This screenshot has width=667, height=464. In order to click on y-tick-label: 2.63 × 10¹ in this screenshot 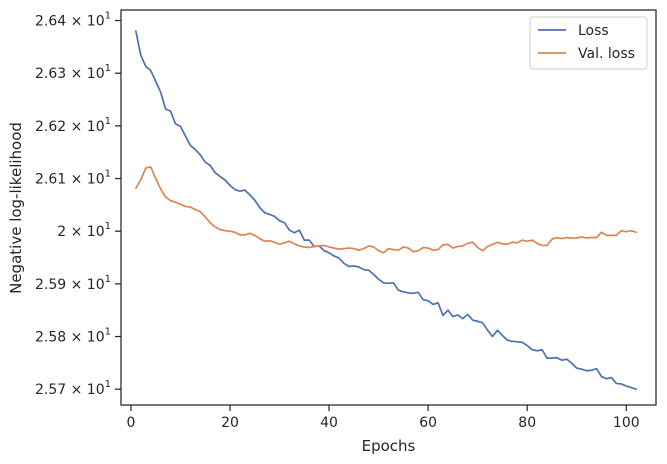, I will do `click(73, 72)`.